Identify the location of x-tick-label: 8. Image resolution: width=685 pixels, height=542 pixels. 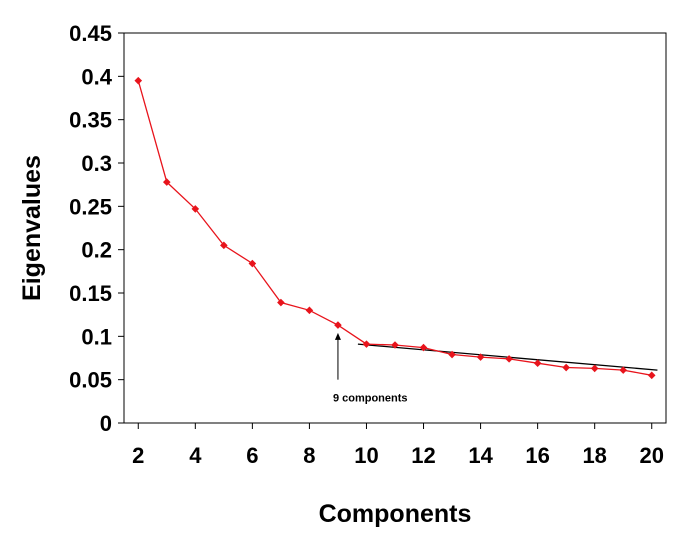
(309, 455).